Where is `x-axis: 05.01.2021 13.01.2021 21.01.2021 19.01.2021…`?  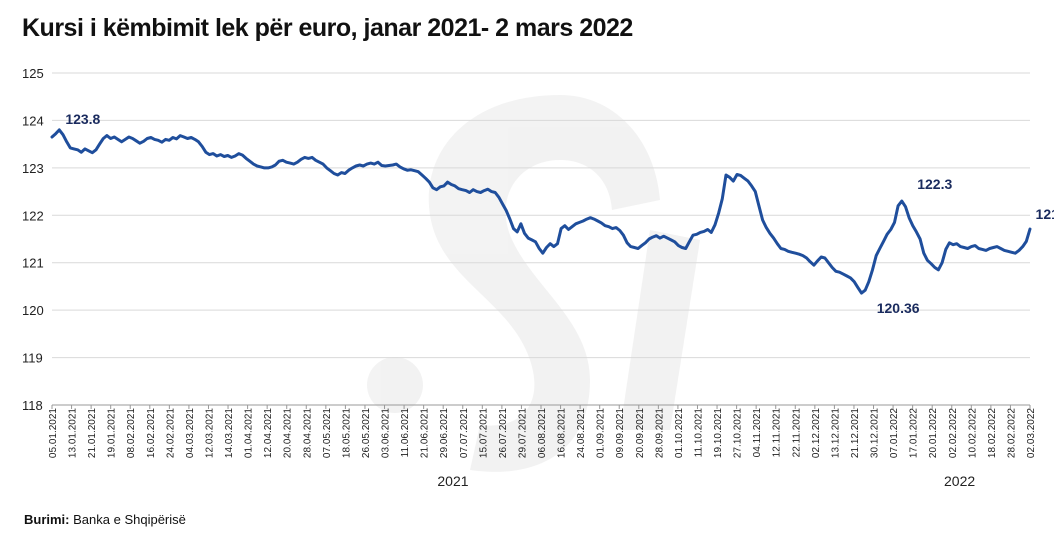 x-axis: 05.01.2021 13.01.2021 21.01.2021 19.01.2021… is located at coordinates (542, 431).